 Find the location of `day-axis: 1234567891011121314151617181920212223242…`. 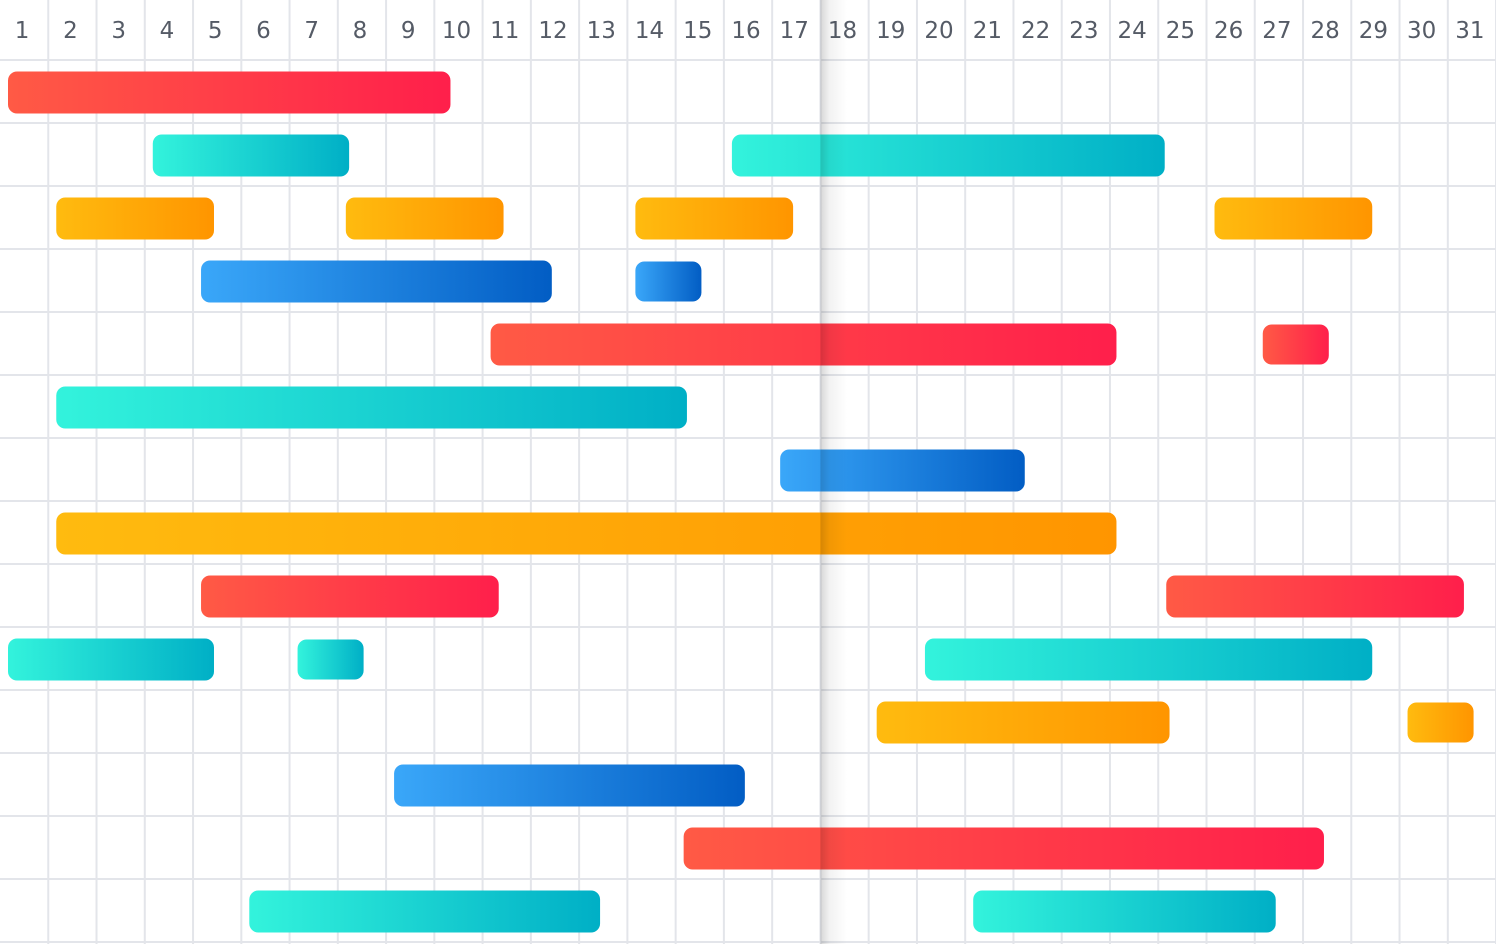

day-axis: 1234567891011121314151617181920212223242… is located at coordinates (750, 31).